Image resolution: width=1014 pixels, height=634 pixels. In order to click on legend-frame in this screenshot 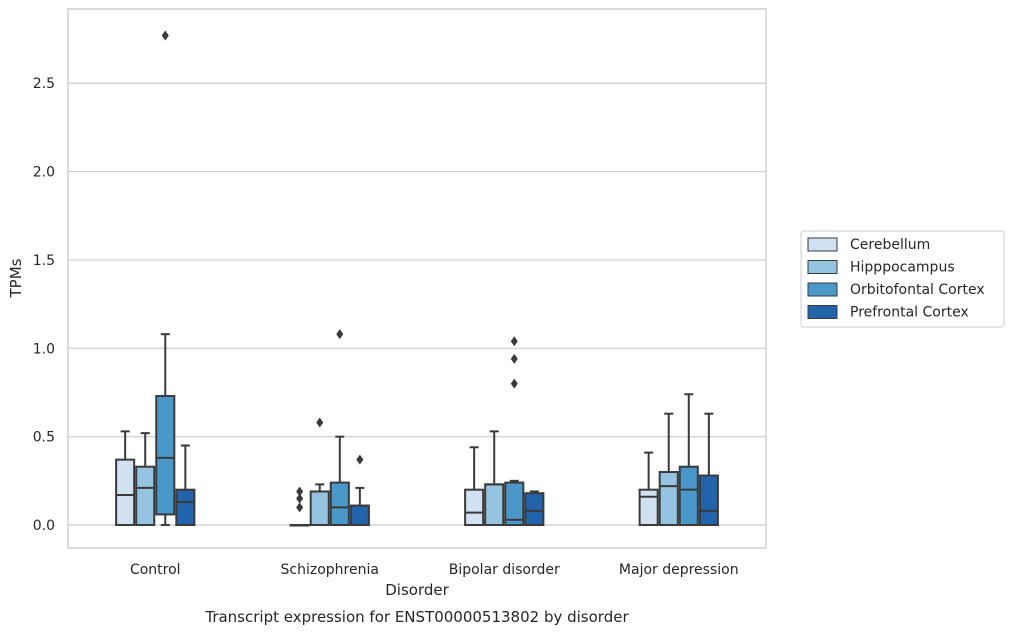, I will do `click(902, 279)`.